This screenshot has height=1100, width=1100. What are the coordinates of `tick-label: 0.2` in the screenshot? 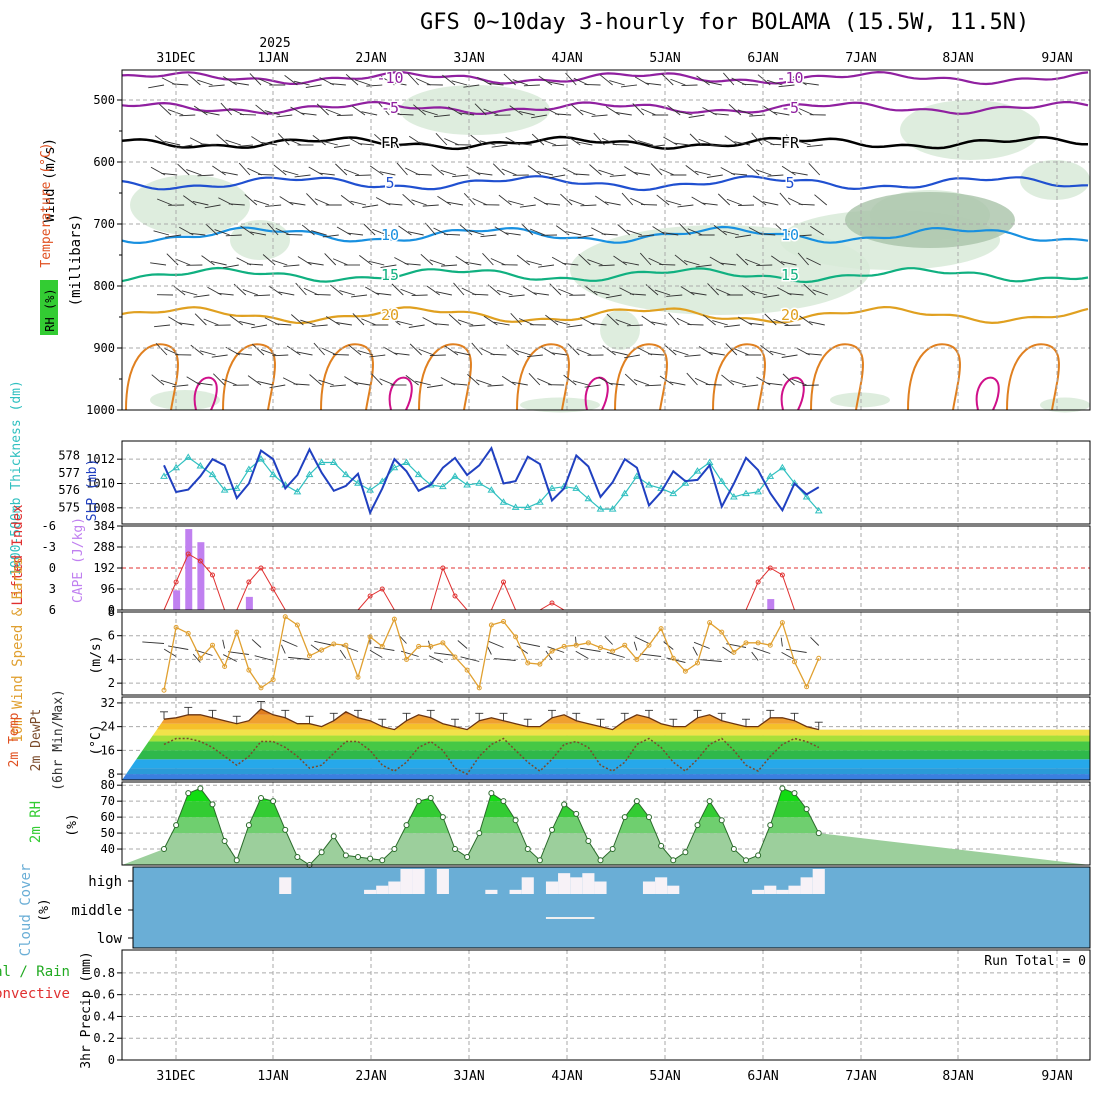 It's located at (104, 1038).